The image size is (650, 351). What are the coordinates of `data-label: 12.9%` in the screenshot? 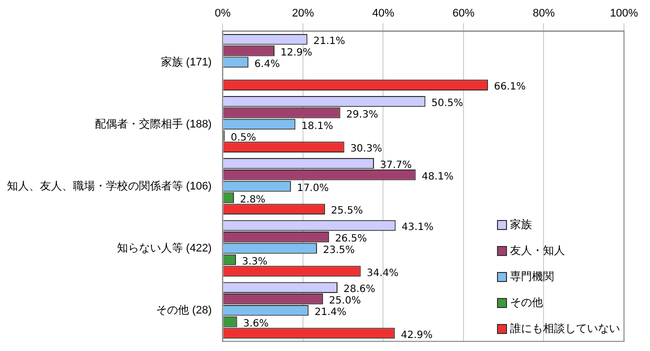 It's located at (296, 52).